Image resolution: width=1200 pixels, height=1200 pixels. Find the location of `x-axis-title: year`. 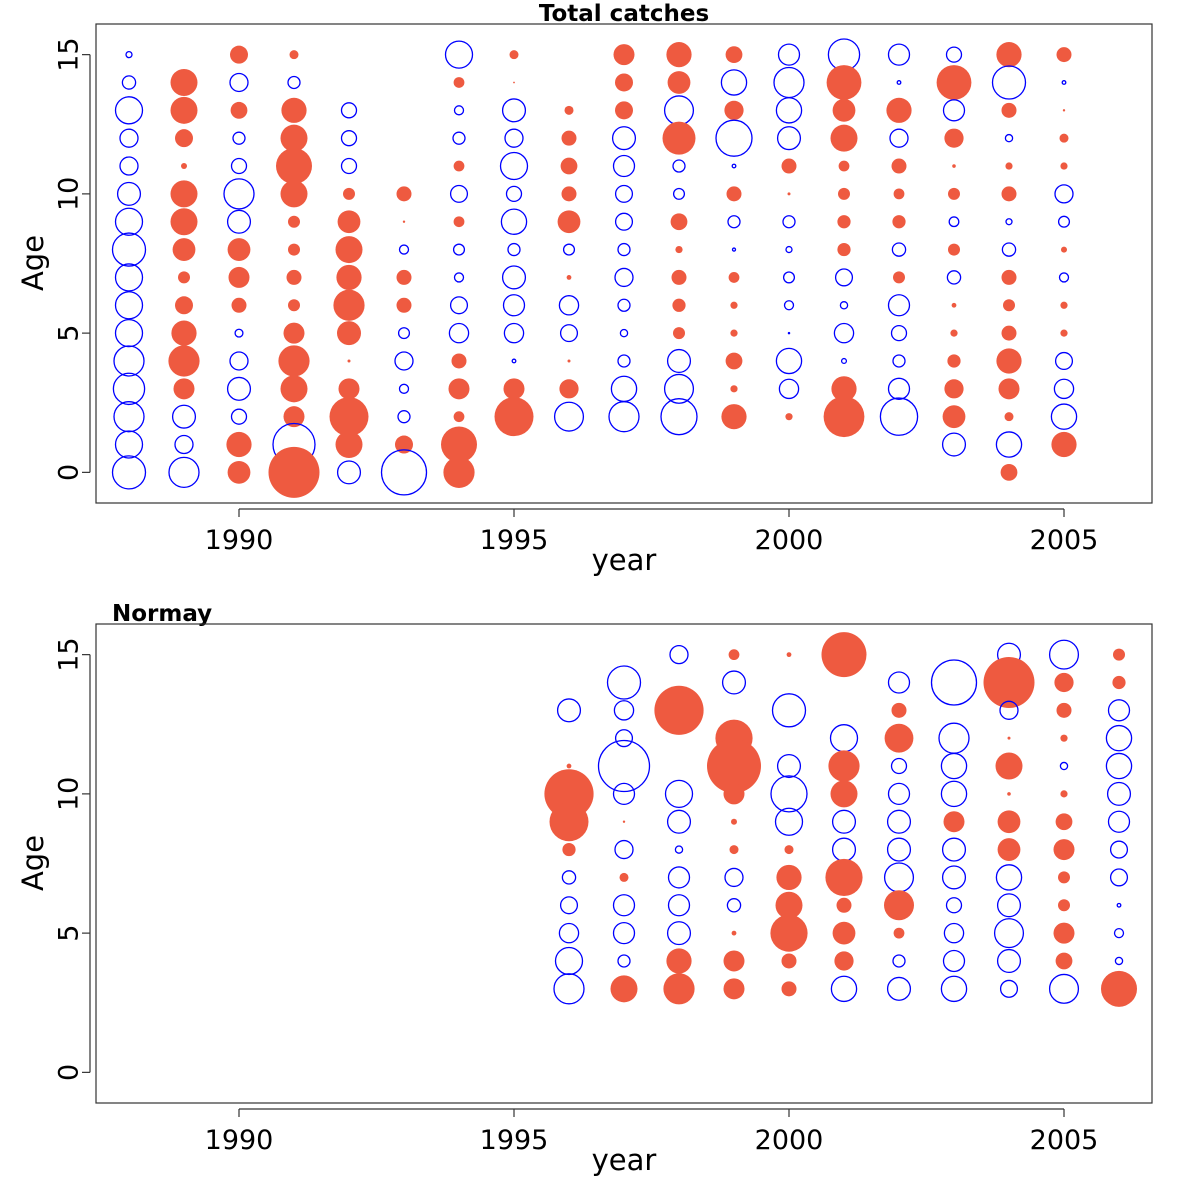

x-axis-title: year is located at coordinates (624, 560).